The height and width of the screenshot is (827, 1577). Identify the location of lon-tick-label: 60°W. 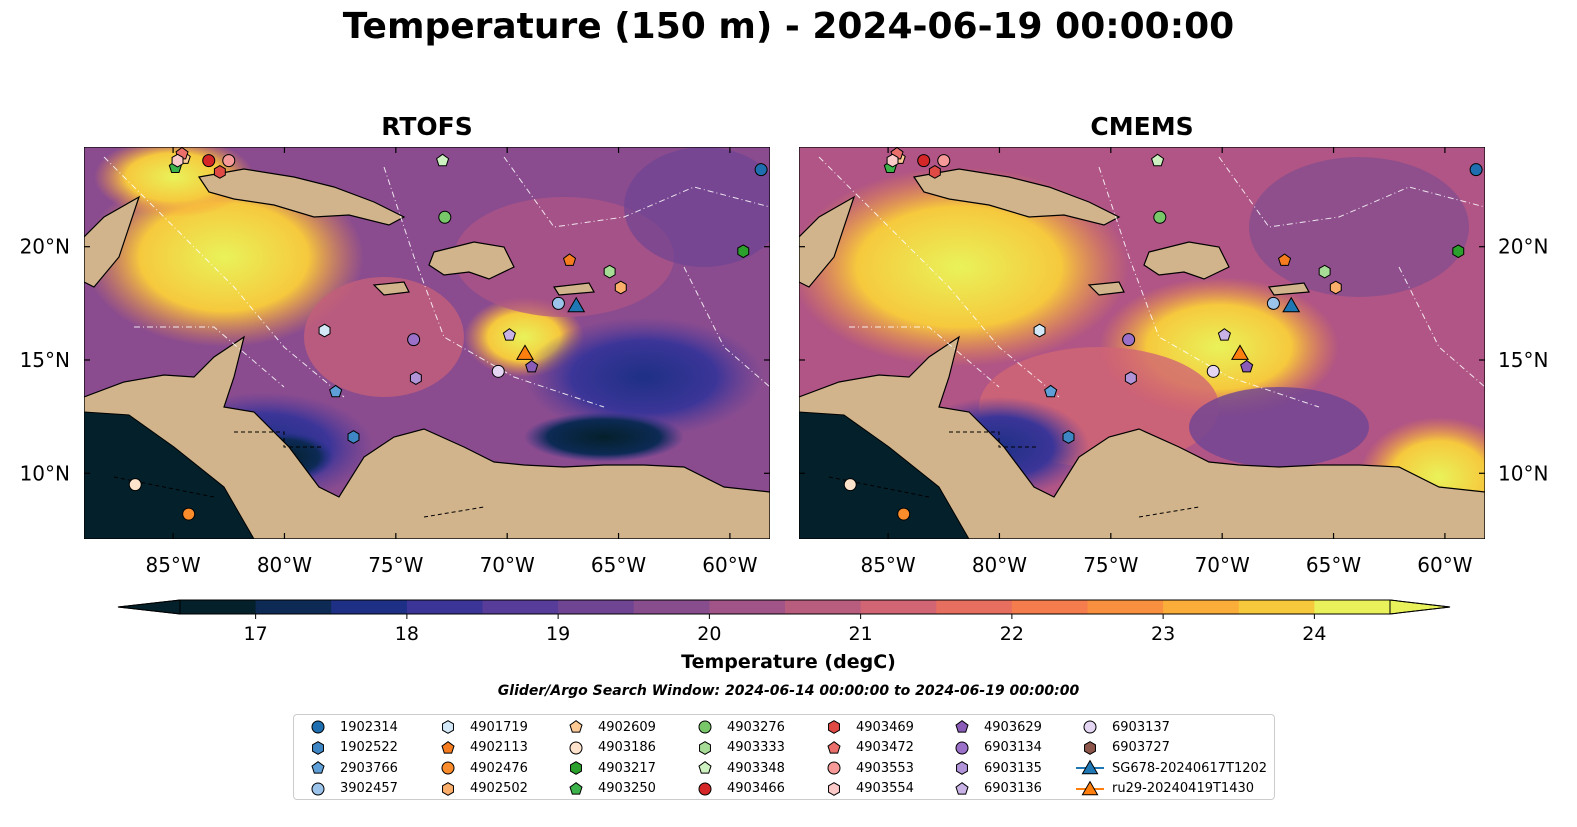
(1444, 565).